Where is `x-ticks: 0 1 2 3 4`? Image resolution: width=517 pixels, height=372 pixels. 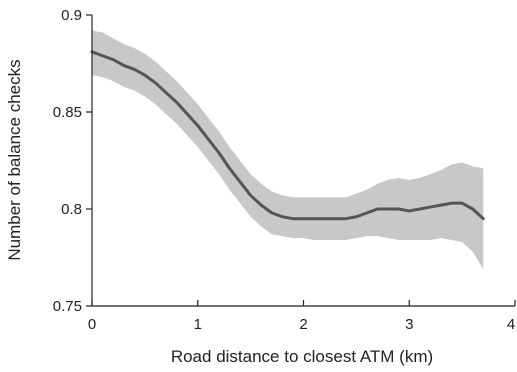 x-ticks: 0 1 2 3 4 is located at coordinates (302, 316).